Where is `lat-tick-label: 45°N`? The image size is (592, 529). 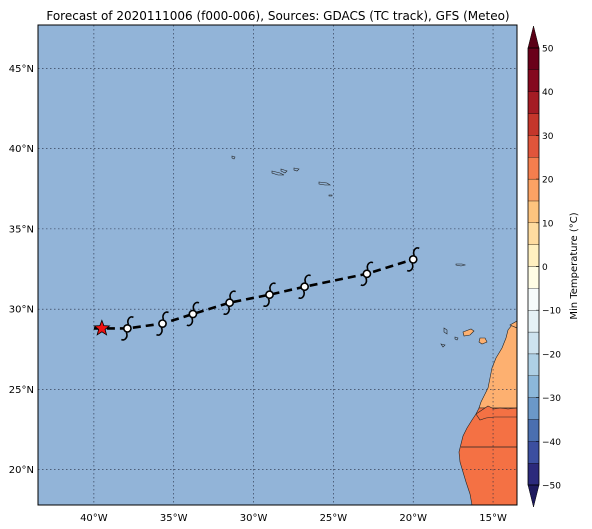 lat-tick-label: 45°N is located at coordinates (21, 69).